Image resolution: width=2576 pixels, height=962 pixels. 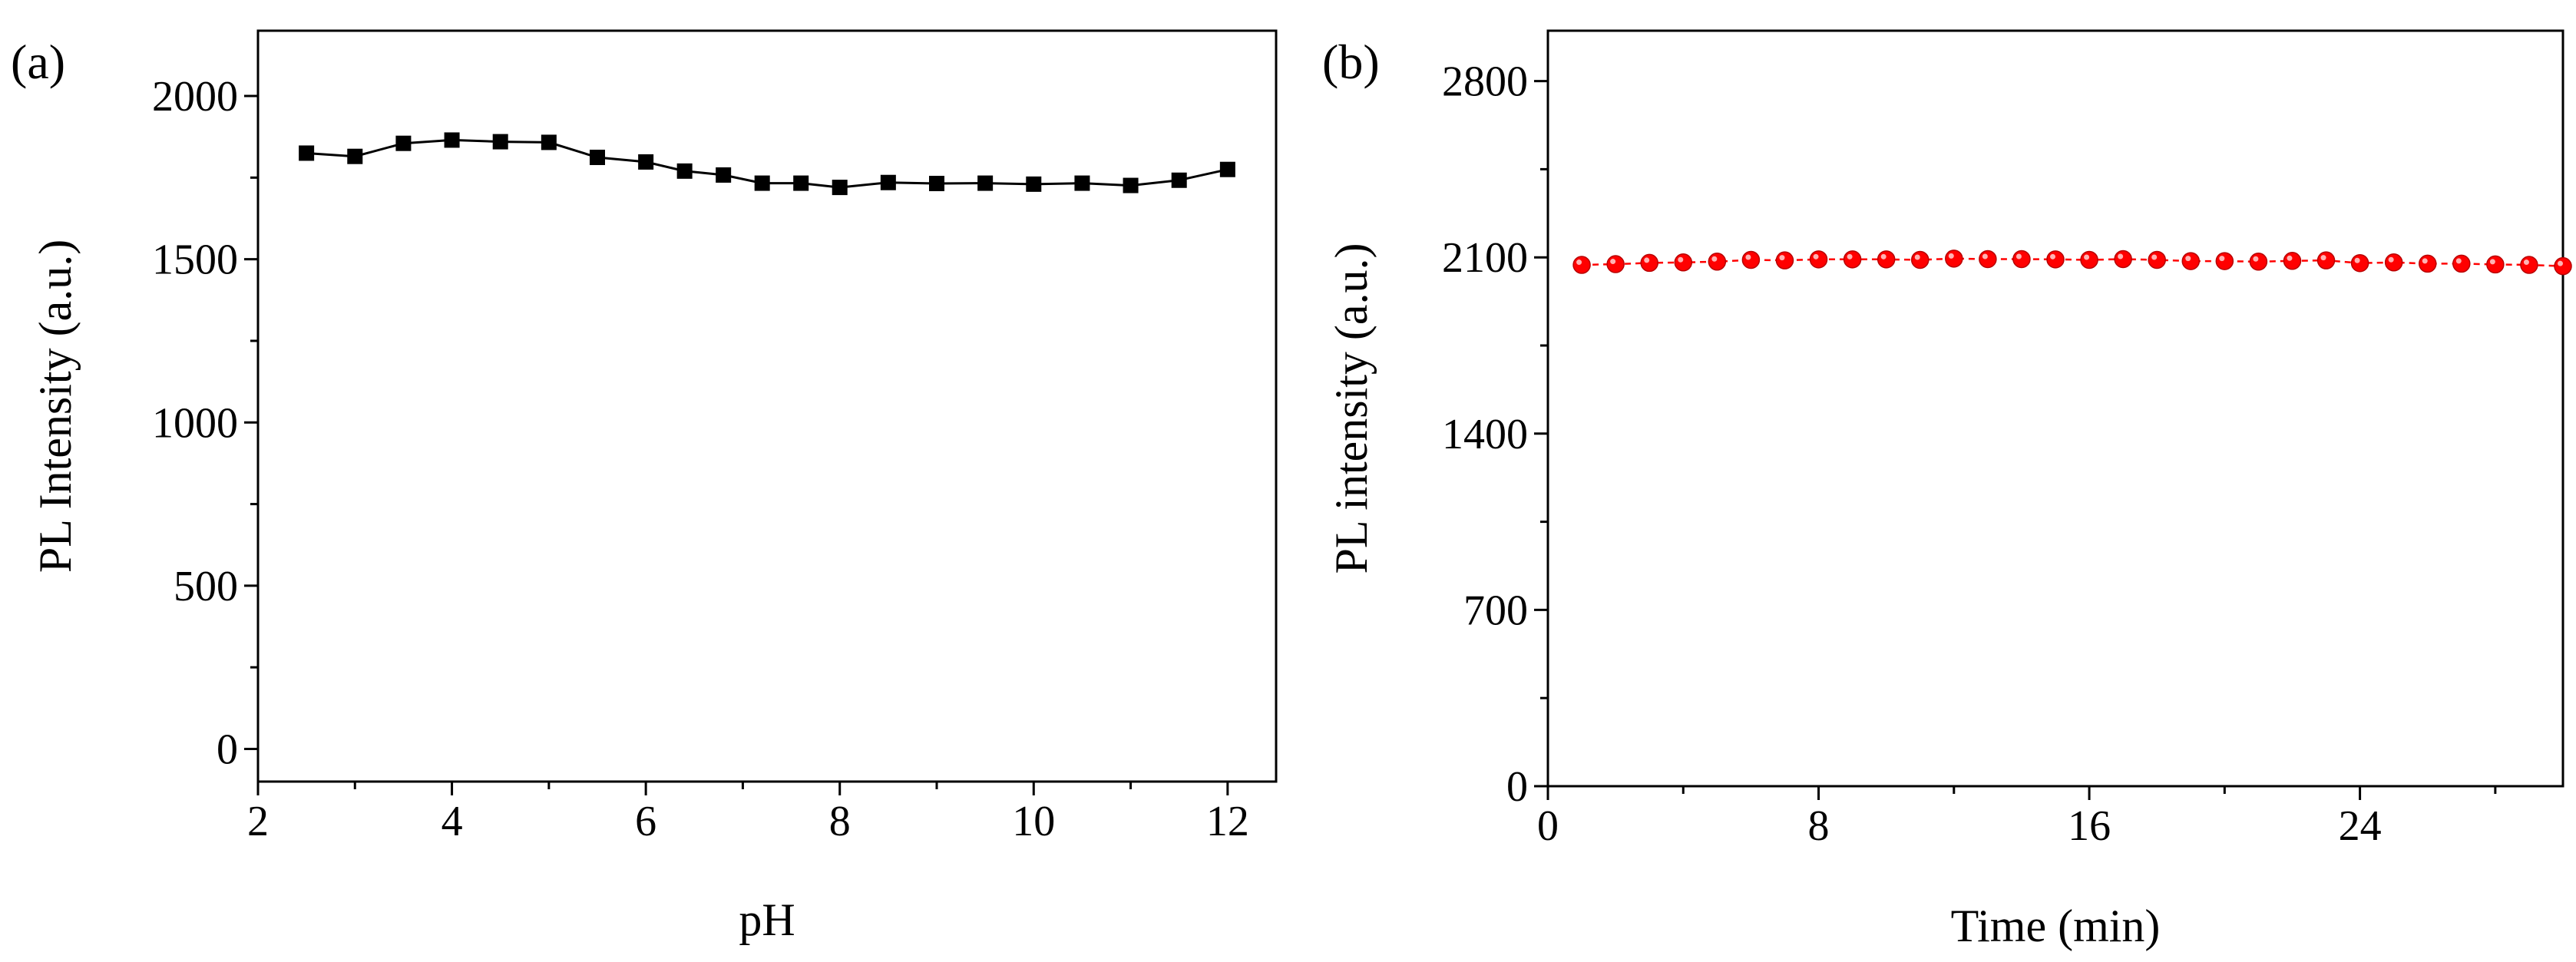 I want to click on panel-a-y-axis-title: PL Intensity (a.u.), so click(x=55, y=406).